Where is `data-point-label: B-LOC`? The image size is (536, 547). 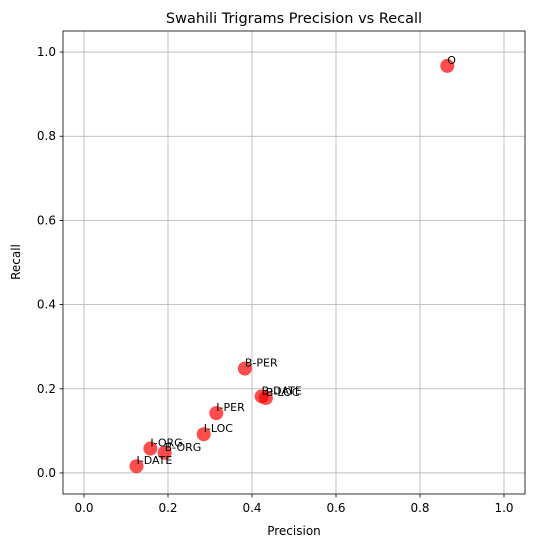
data-point-label: B-LOC is located at coordinates (283, 392).